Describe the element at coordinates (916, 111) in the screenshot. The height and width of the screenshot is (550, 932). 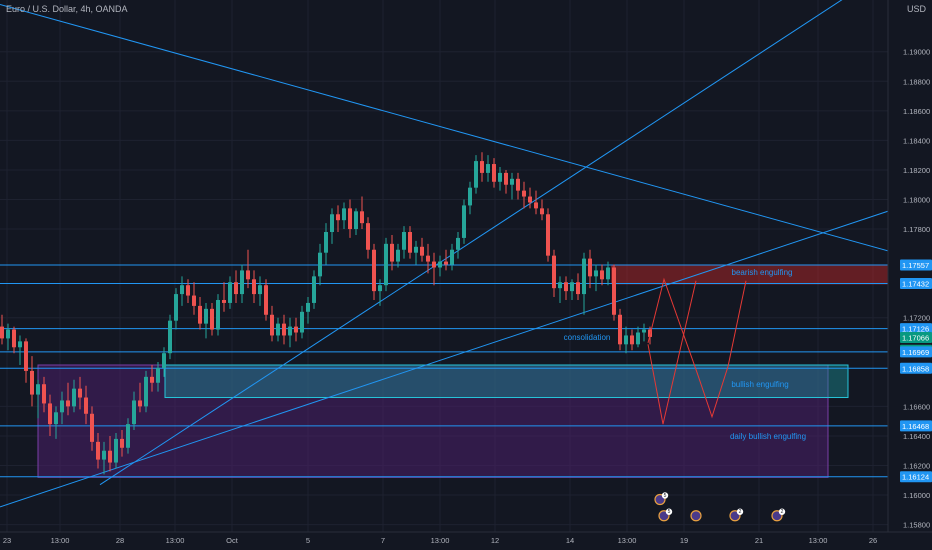
I see `price-tick-label: 1.18600` at that location.